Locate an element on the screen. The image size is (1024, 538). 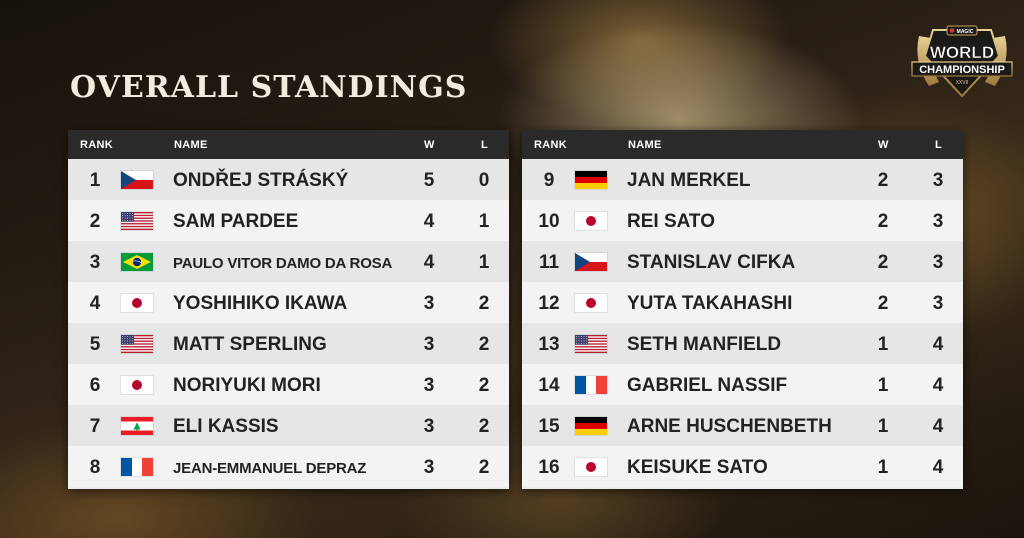
player-name: REI SATO is located at coordinates (671, 221).